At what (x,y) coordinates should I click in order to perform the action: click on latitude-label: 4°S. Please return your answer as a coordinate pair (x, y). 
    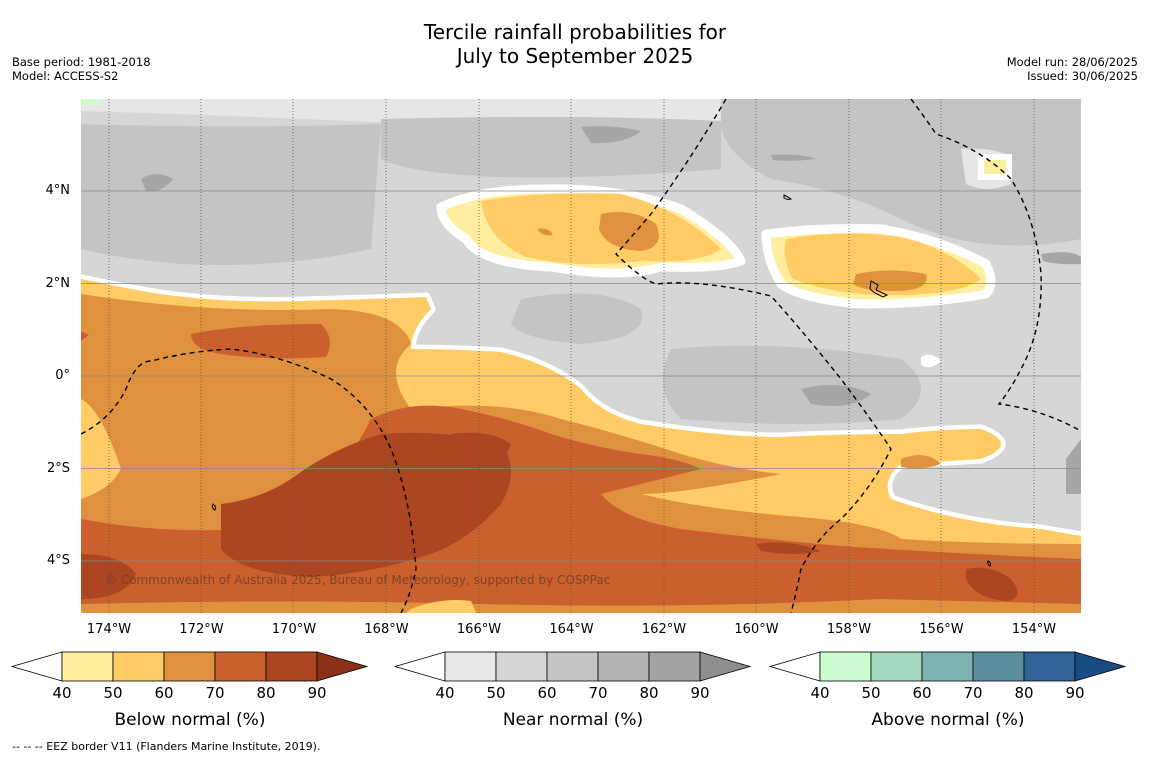
    Looking at the image, I should click on (58, 560).